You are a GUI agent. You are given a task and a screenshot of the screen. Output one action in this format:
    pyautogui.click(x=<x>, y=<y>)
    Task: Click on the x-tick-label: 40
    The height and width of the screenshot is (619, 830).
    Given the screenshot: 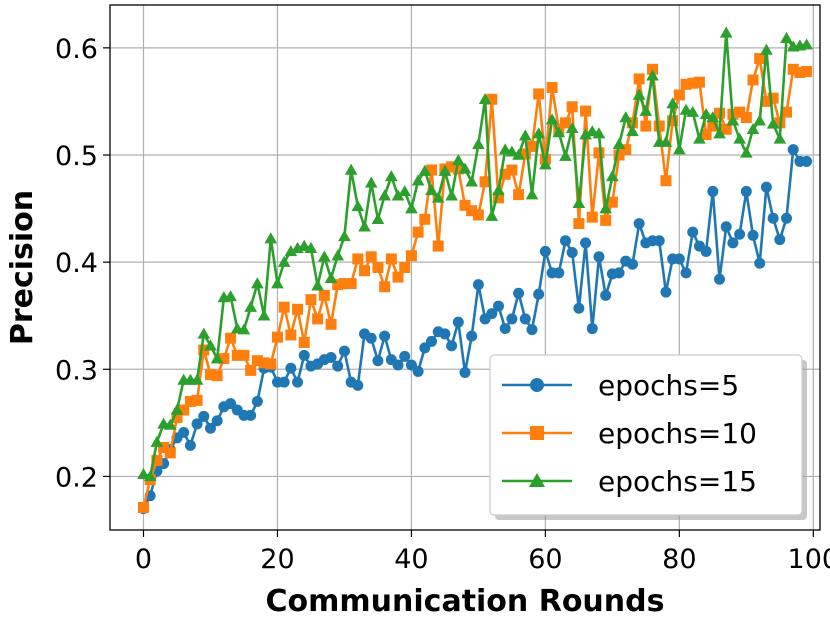 What is the action you would take?
    pyautogui.click(x=411, y=559)
    